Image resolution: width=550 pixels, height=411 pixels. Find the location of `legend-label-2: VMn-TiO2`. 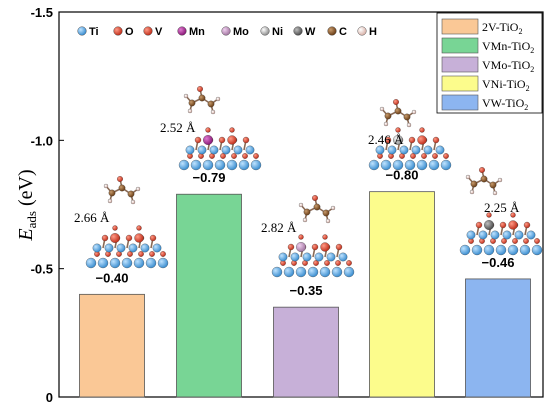

legend-label-2: VMn-TiO2 is located at coordinates (508, 47).